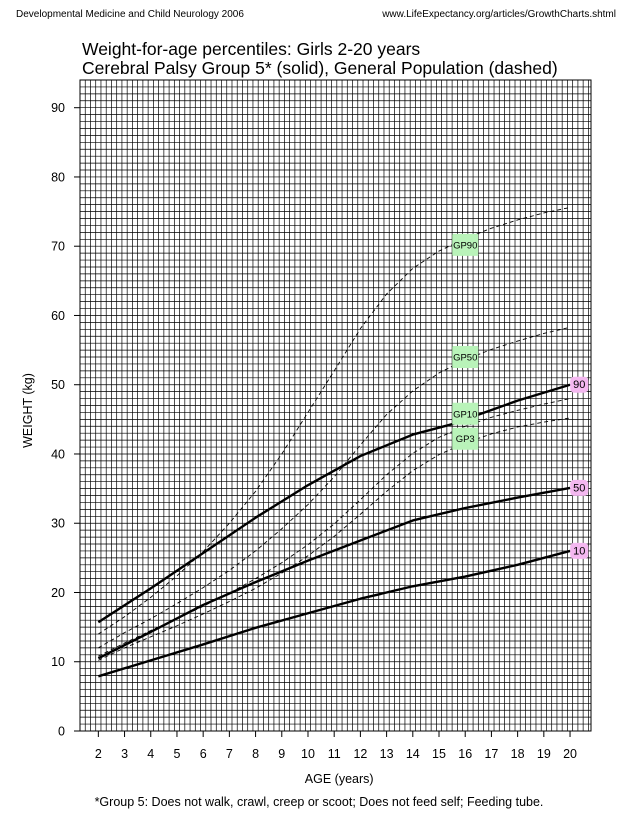  What do you see at coordinates (518, 754) in the screenshot?
I see `x-tick-label: 18` at bounding box center [518, 754].